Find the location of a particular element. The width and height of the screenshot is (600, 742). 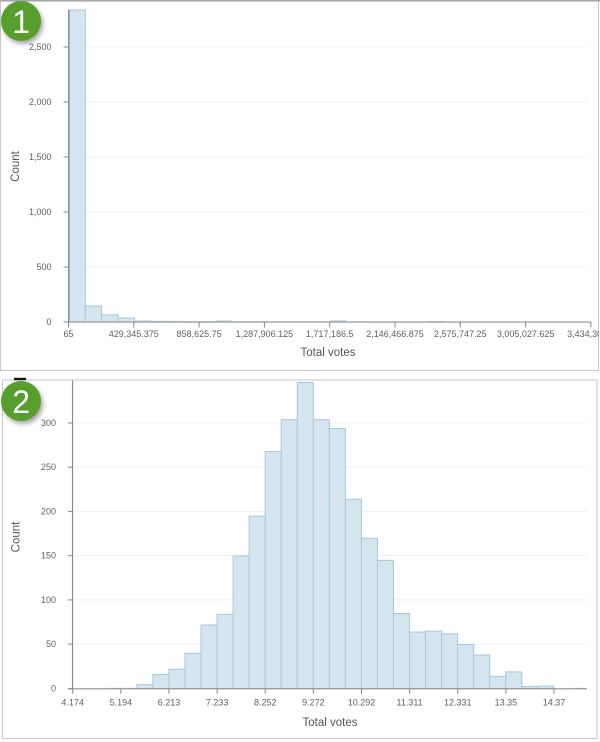

svg-text: 13.35 is located at coordinates (506, 703).